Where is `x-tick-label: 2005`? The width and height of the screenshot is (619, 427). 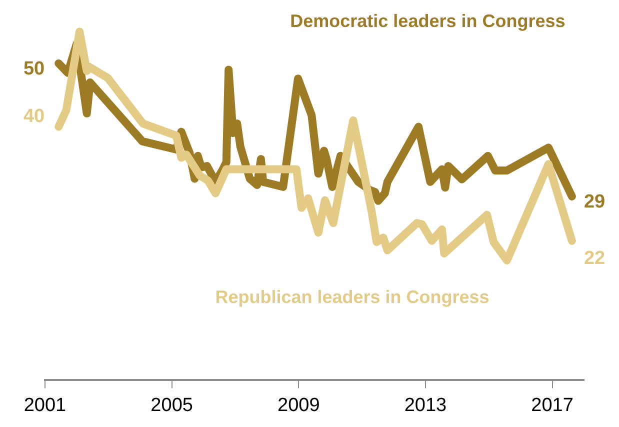 x-tick-label: 2005 is located at coordinates (171, 405).